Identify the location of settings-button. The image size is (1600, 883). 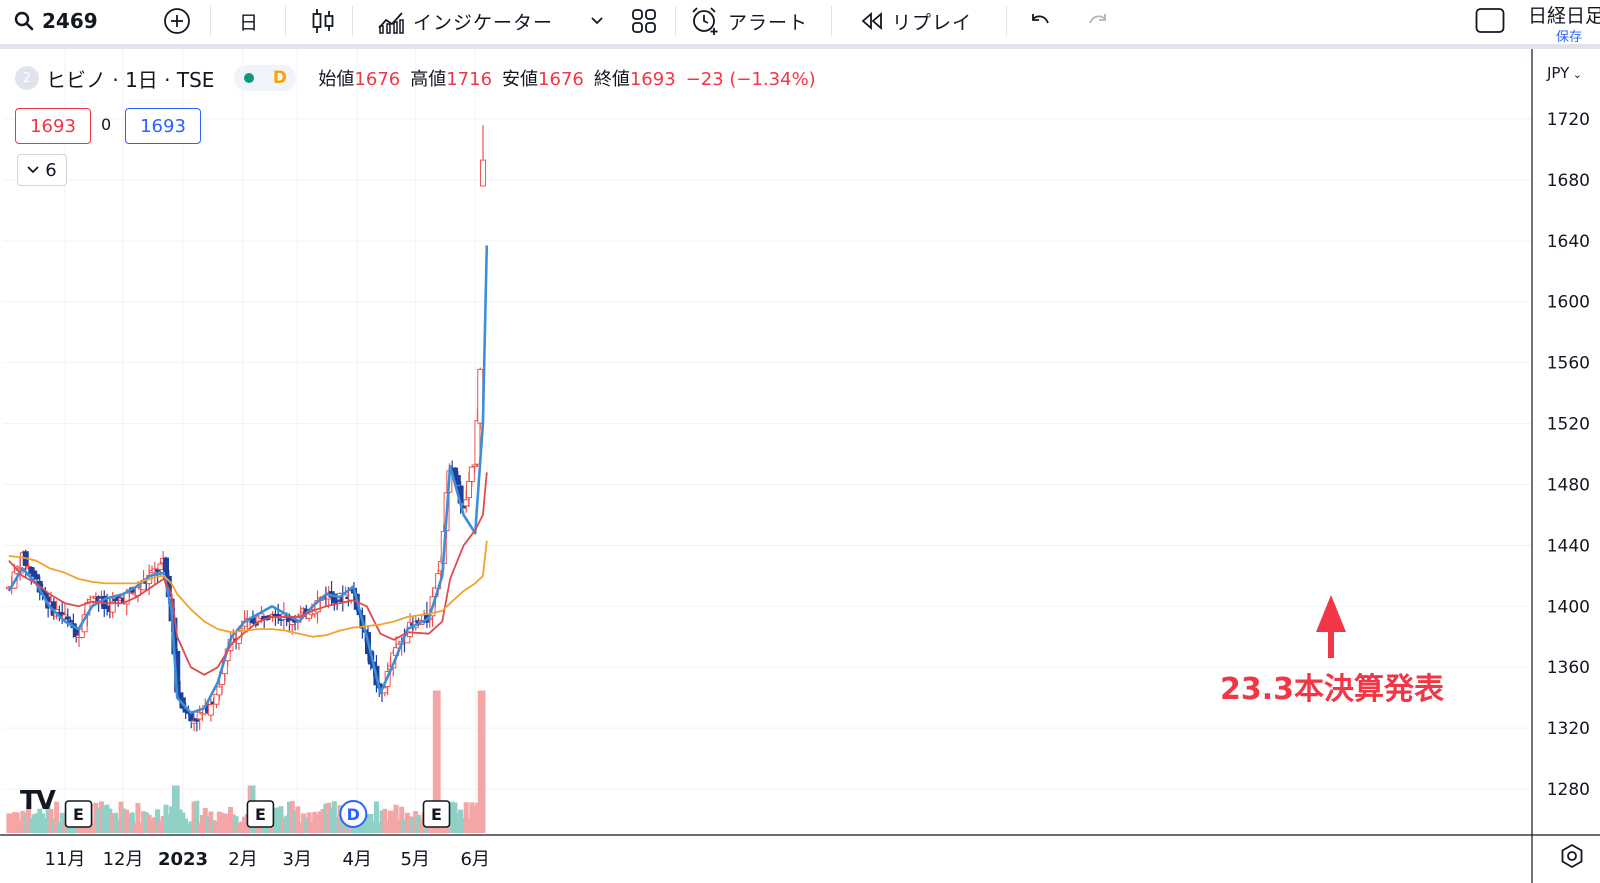
(1572, 858).